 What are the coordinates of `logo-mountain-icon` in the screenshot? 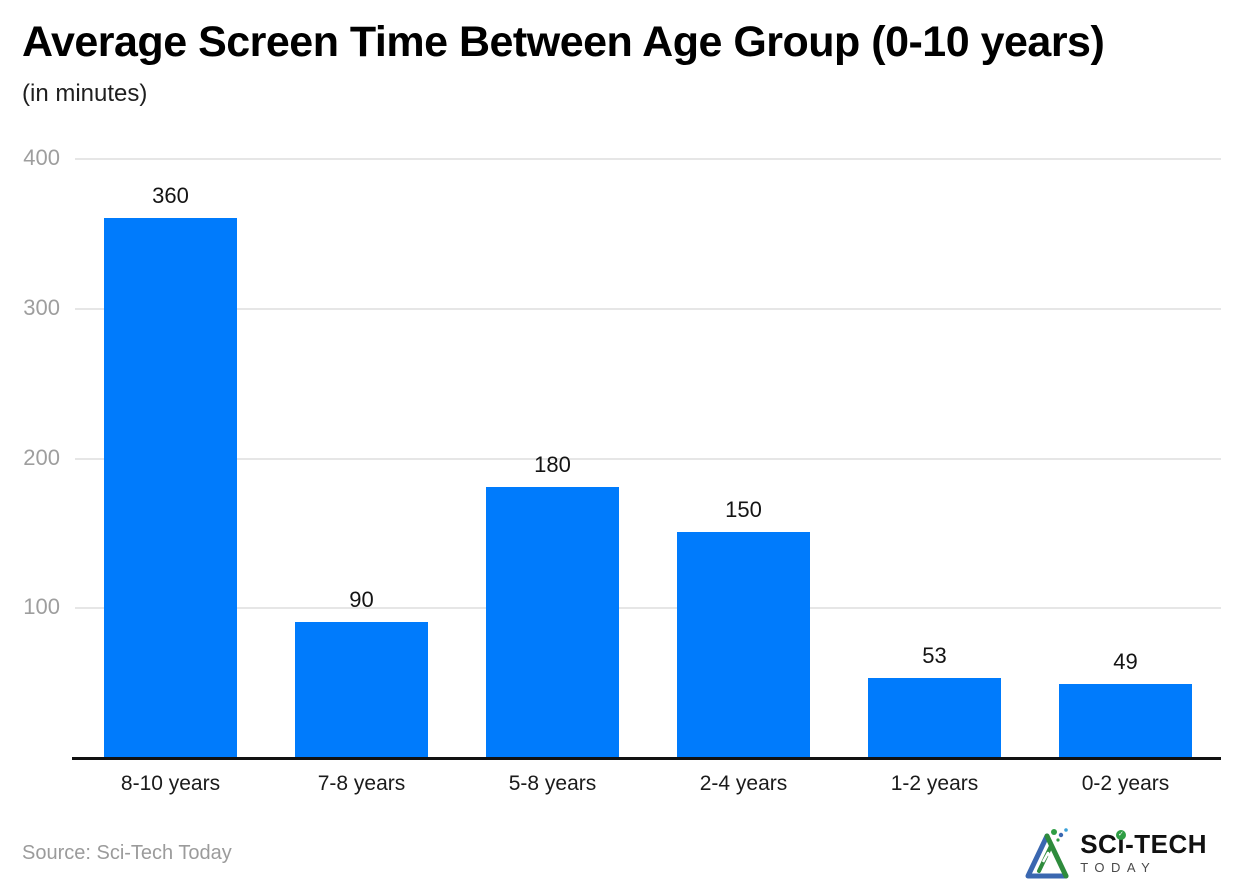 It's located at (1047, 853).